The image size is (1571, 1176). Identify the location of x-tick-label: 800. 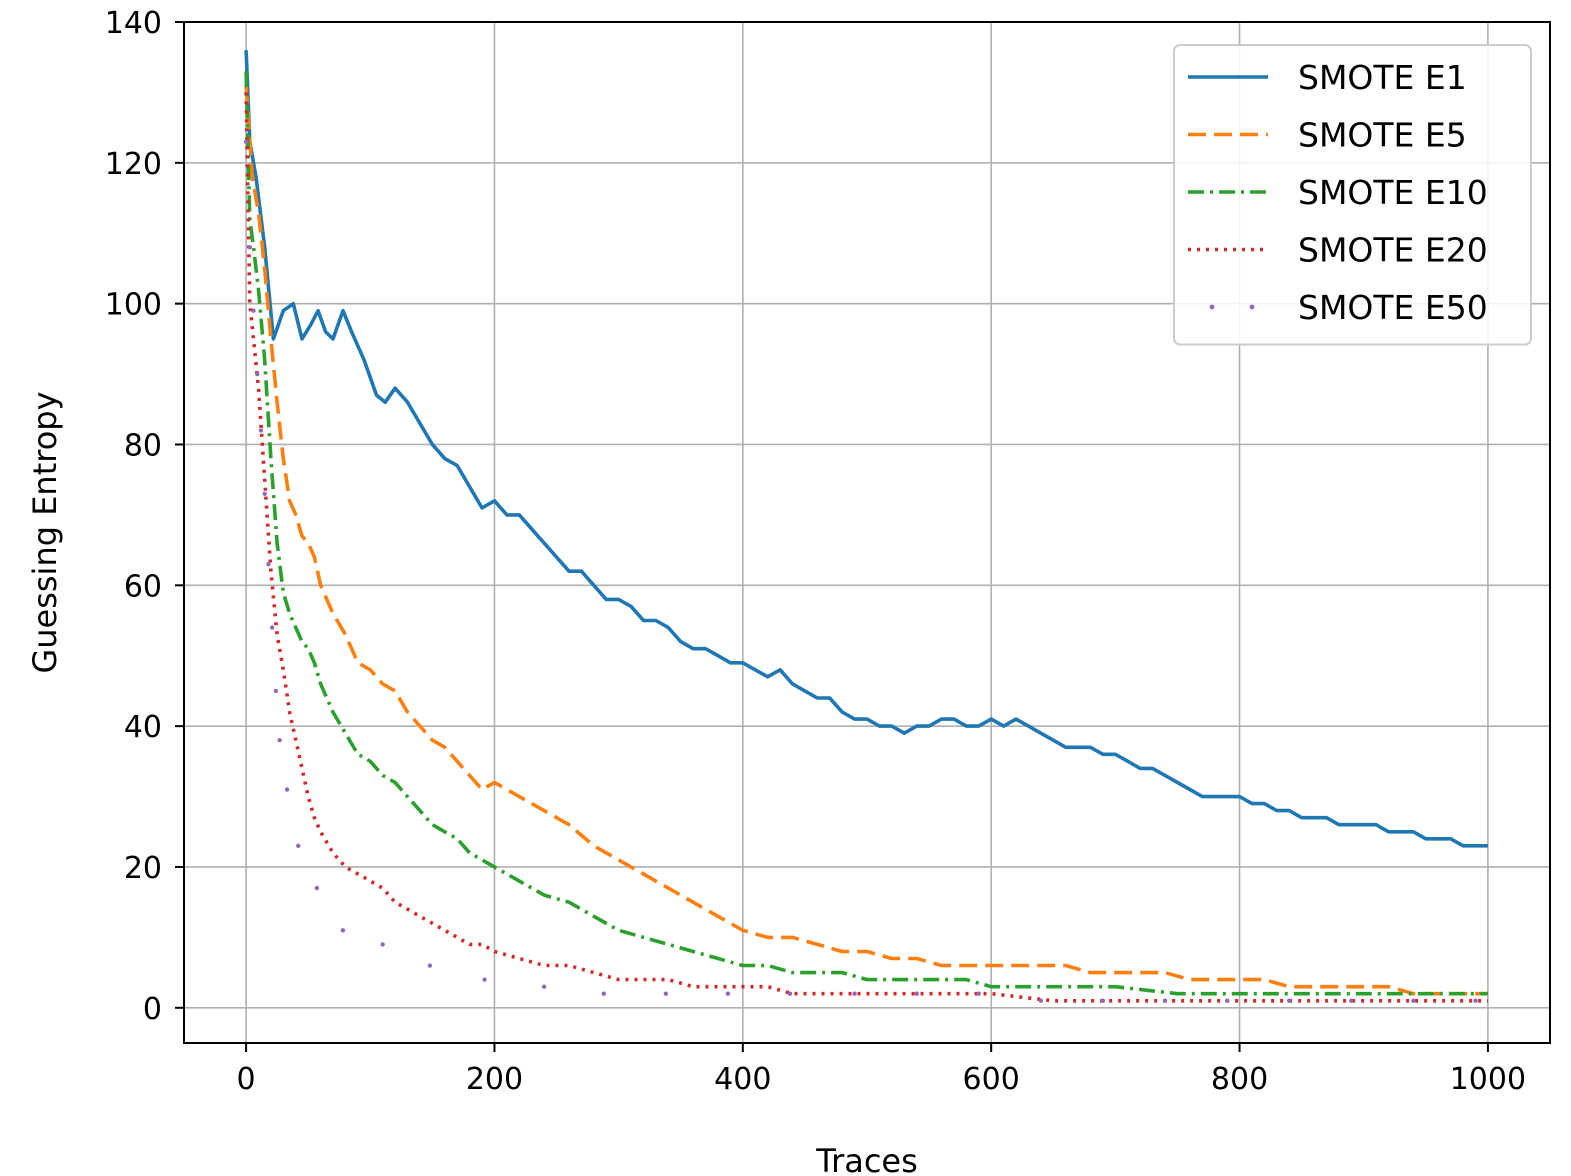
(1239, 1079).